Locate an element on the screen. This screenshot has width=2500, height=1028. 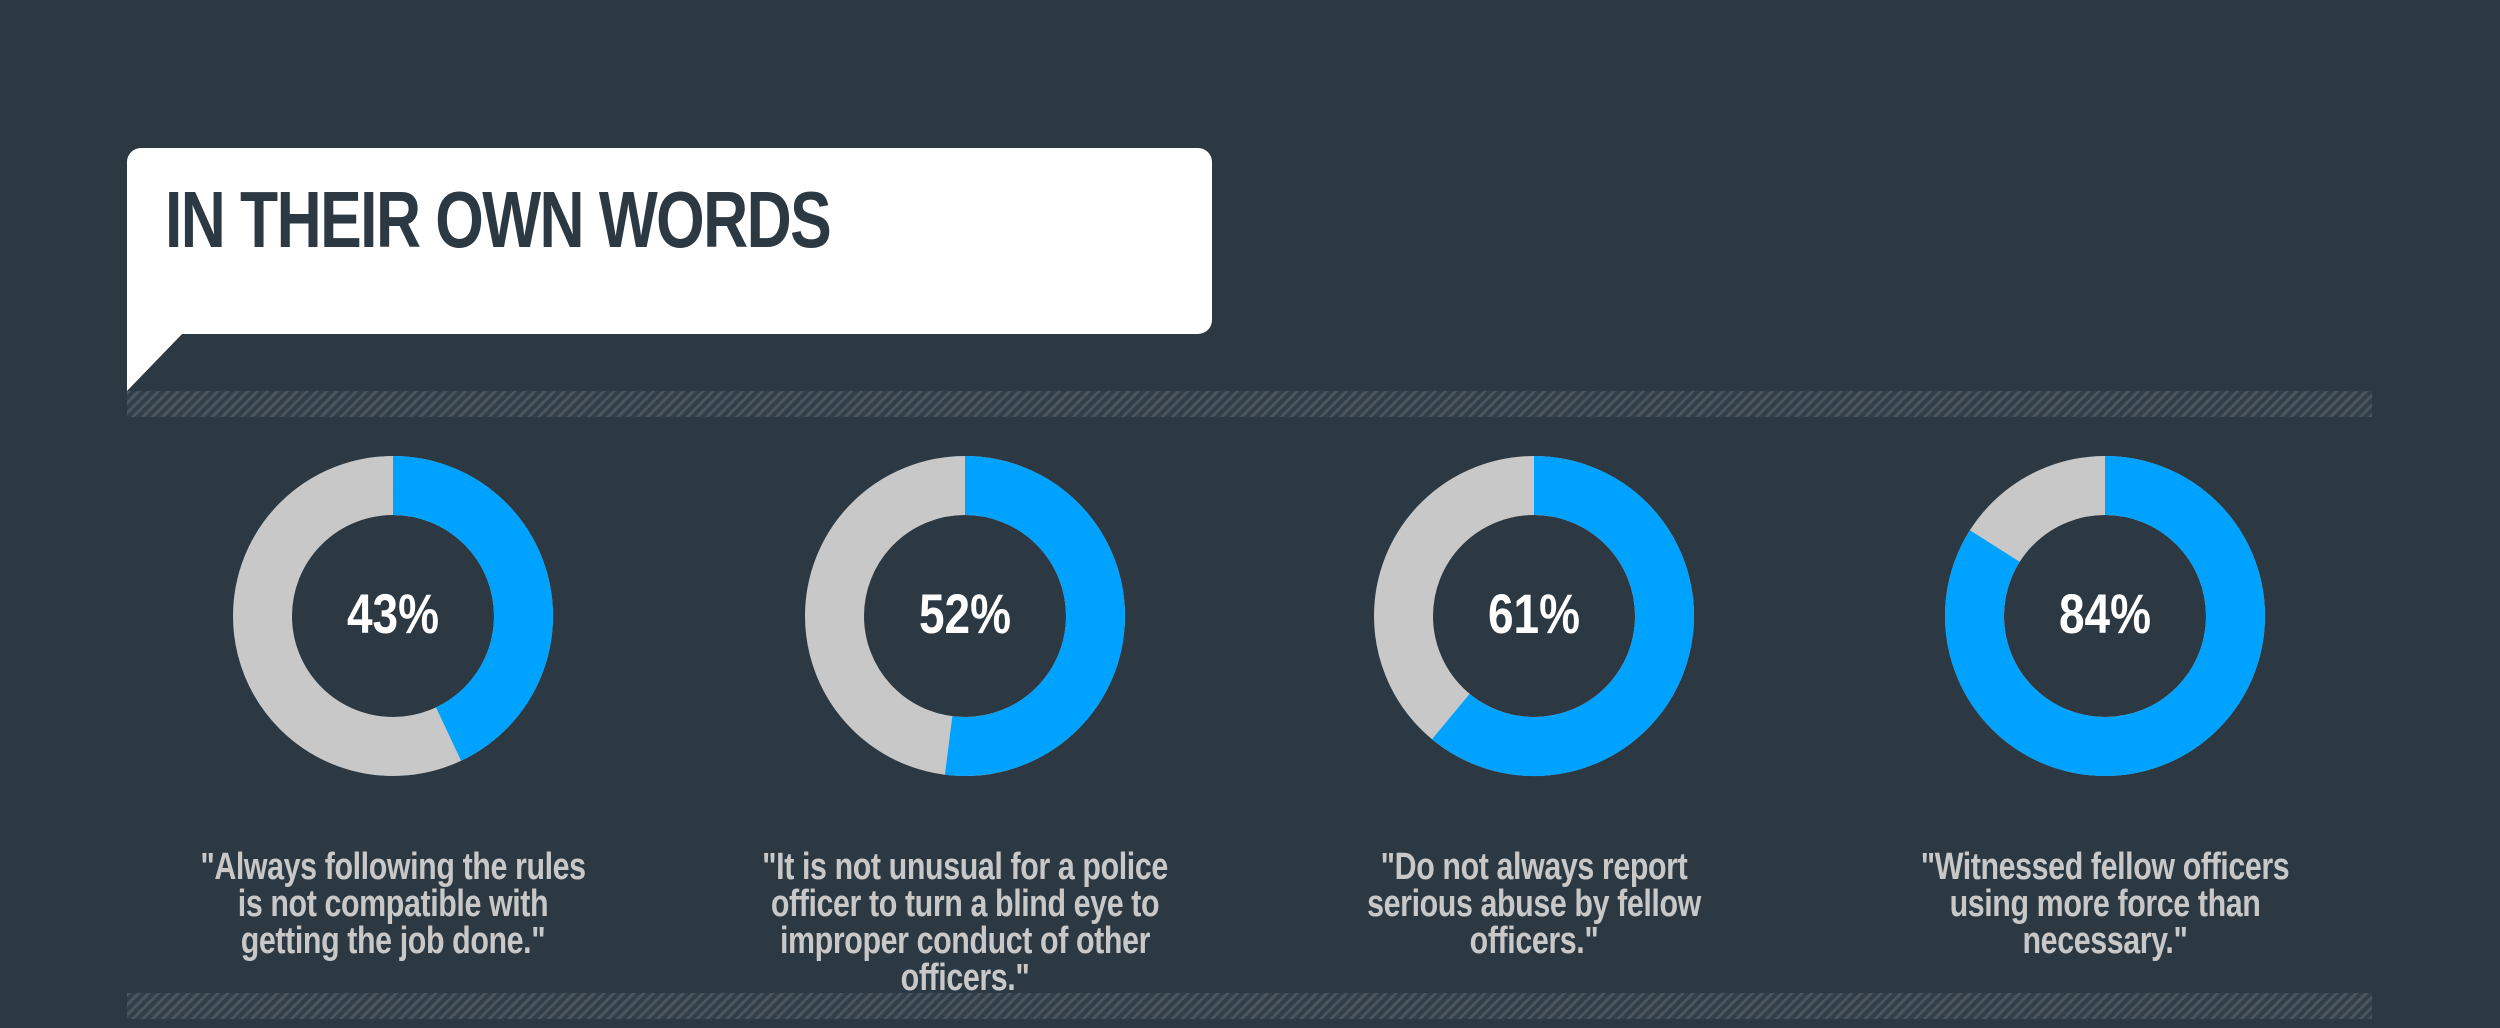
donut-svg-3: 61% is located at coordinates (1534, 616).